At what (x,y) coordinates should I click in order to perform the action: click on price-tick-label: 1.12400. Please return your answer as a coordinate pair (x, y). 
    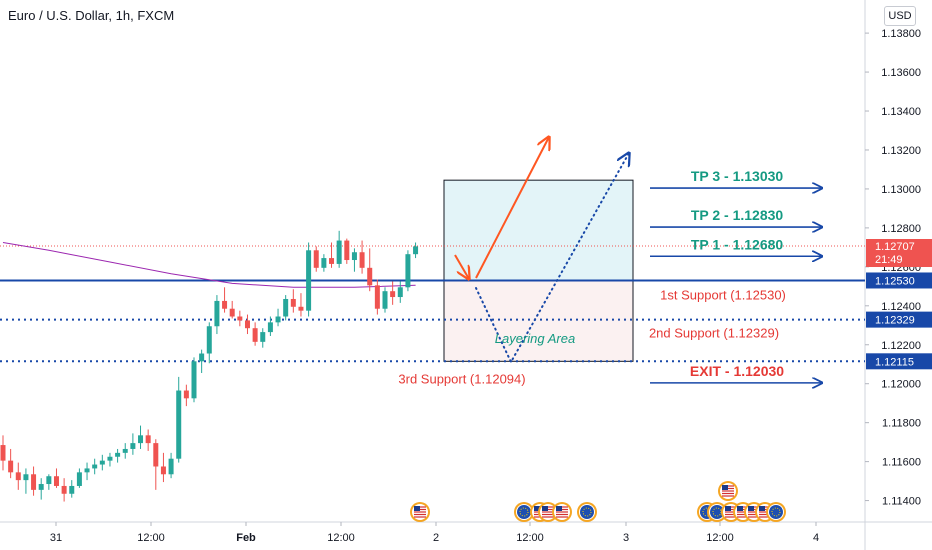
    Looking at the image, I should click on (901, 307).